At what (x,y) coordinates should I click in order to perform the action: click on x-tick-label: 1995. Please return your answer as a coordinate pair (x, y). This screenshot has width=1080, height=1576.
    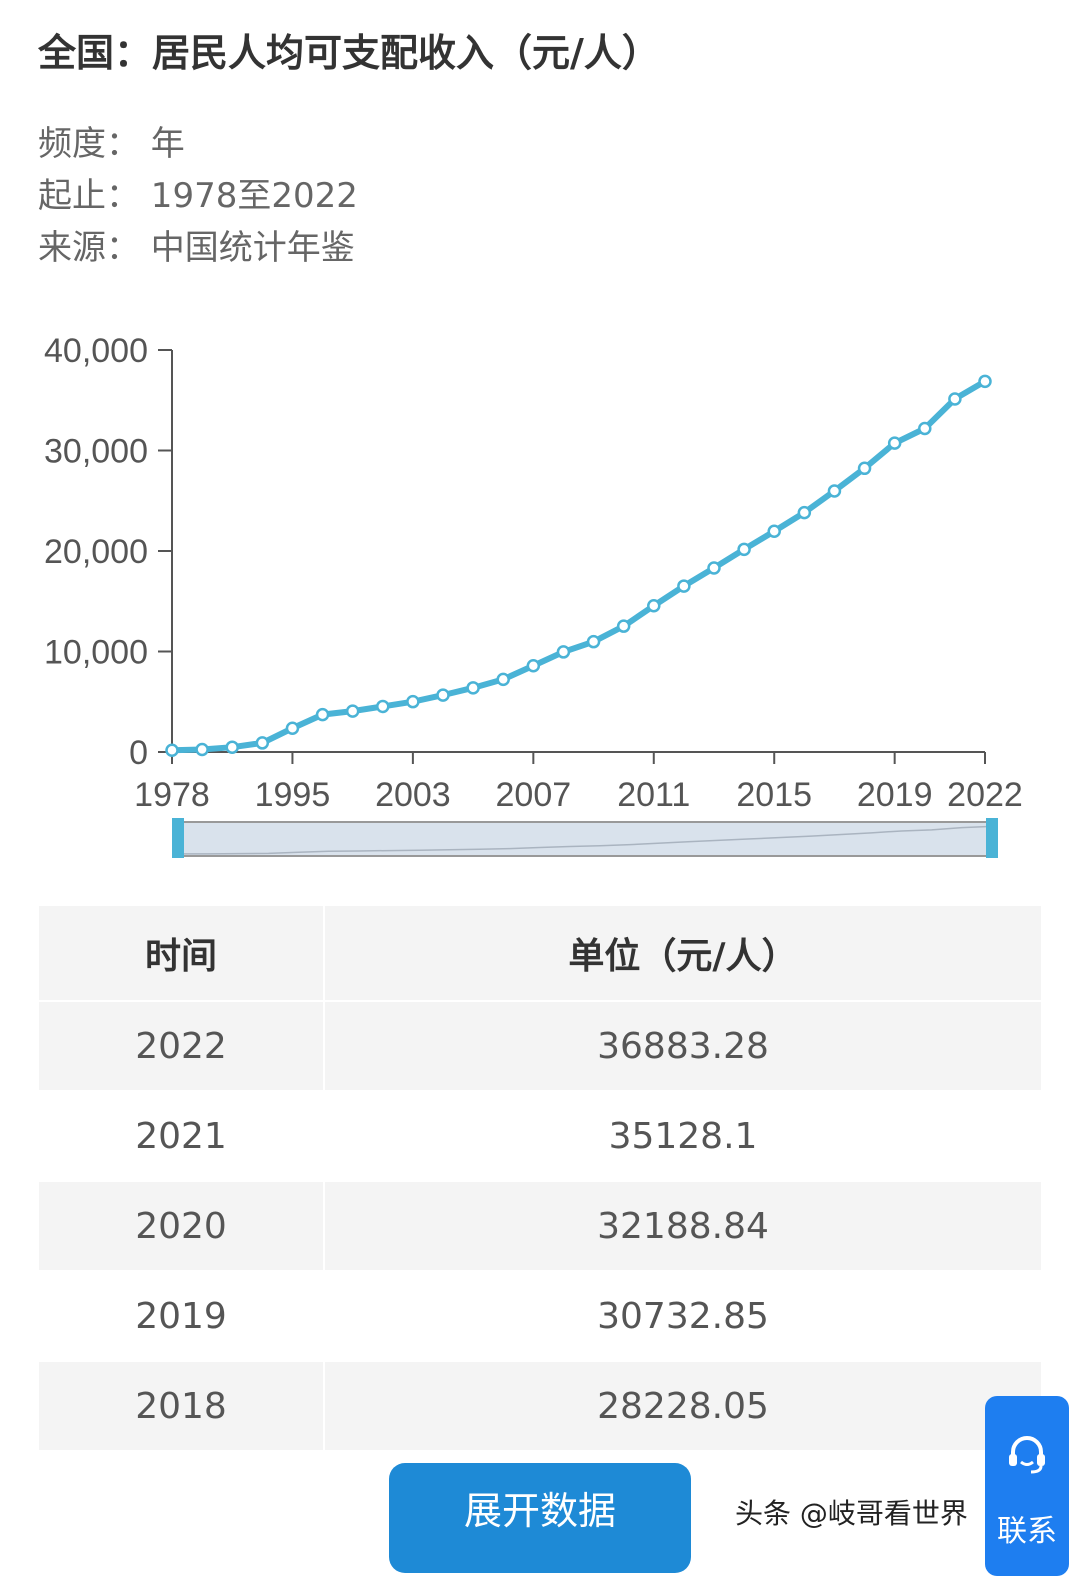
    Looking at the image, I should click on (293, 795).